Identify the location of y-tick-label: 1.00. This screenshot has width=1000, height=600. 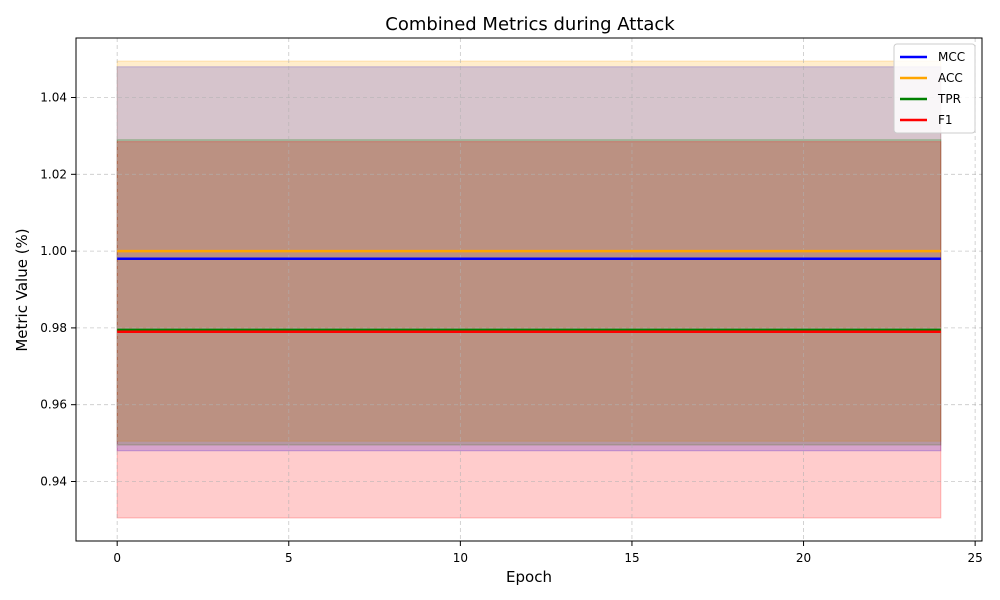
(53, 251).